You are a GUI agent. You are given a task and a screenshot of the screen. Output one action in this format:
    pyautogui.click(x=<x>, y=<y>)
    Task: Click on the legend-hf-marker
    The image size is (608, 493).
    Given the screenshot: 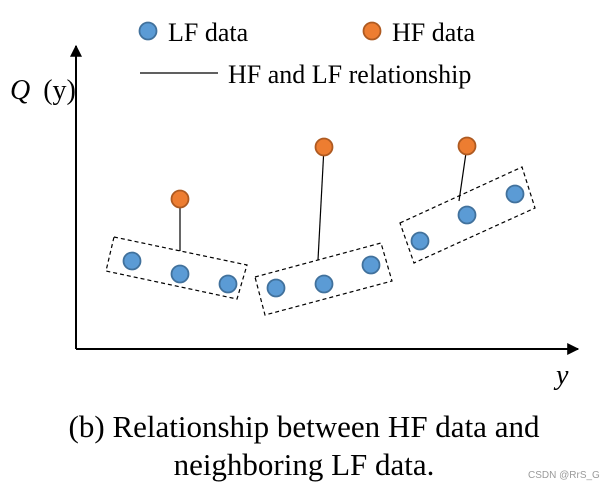 What is the action you would take?
    pyautogui.click(x=372, y=31)
    